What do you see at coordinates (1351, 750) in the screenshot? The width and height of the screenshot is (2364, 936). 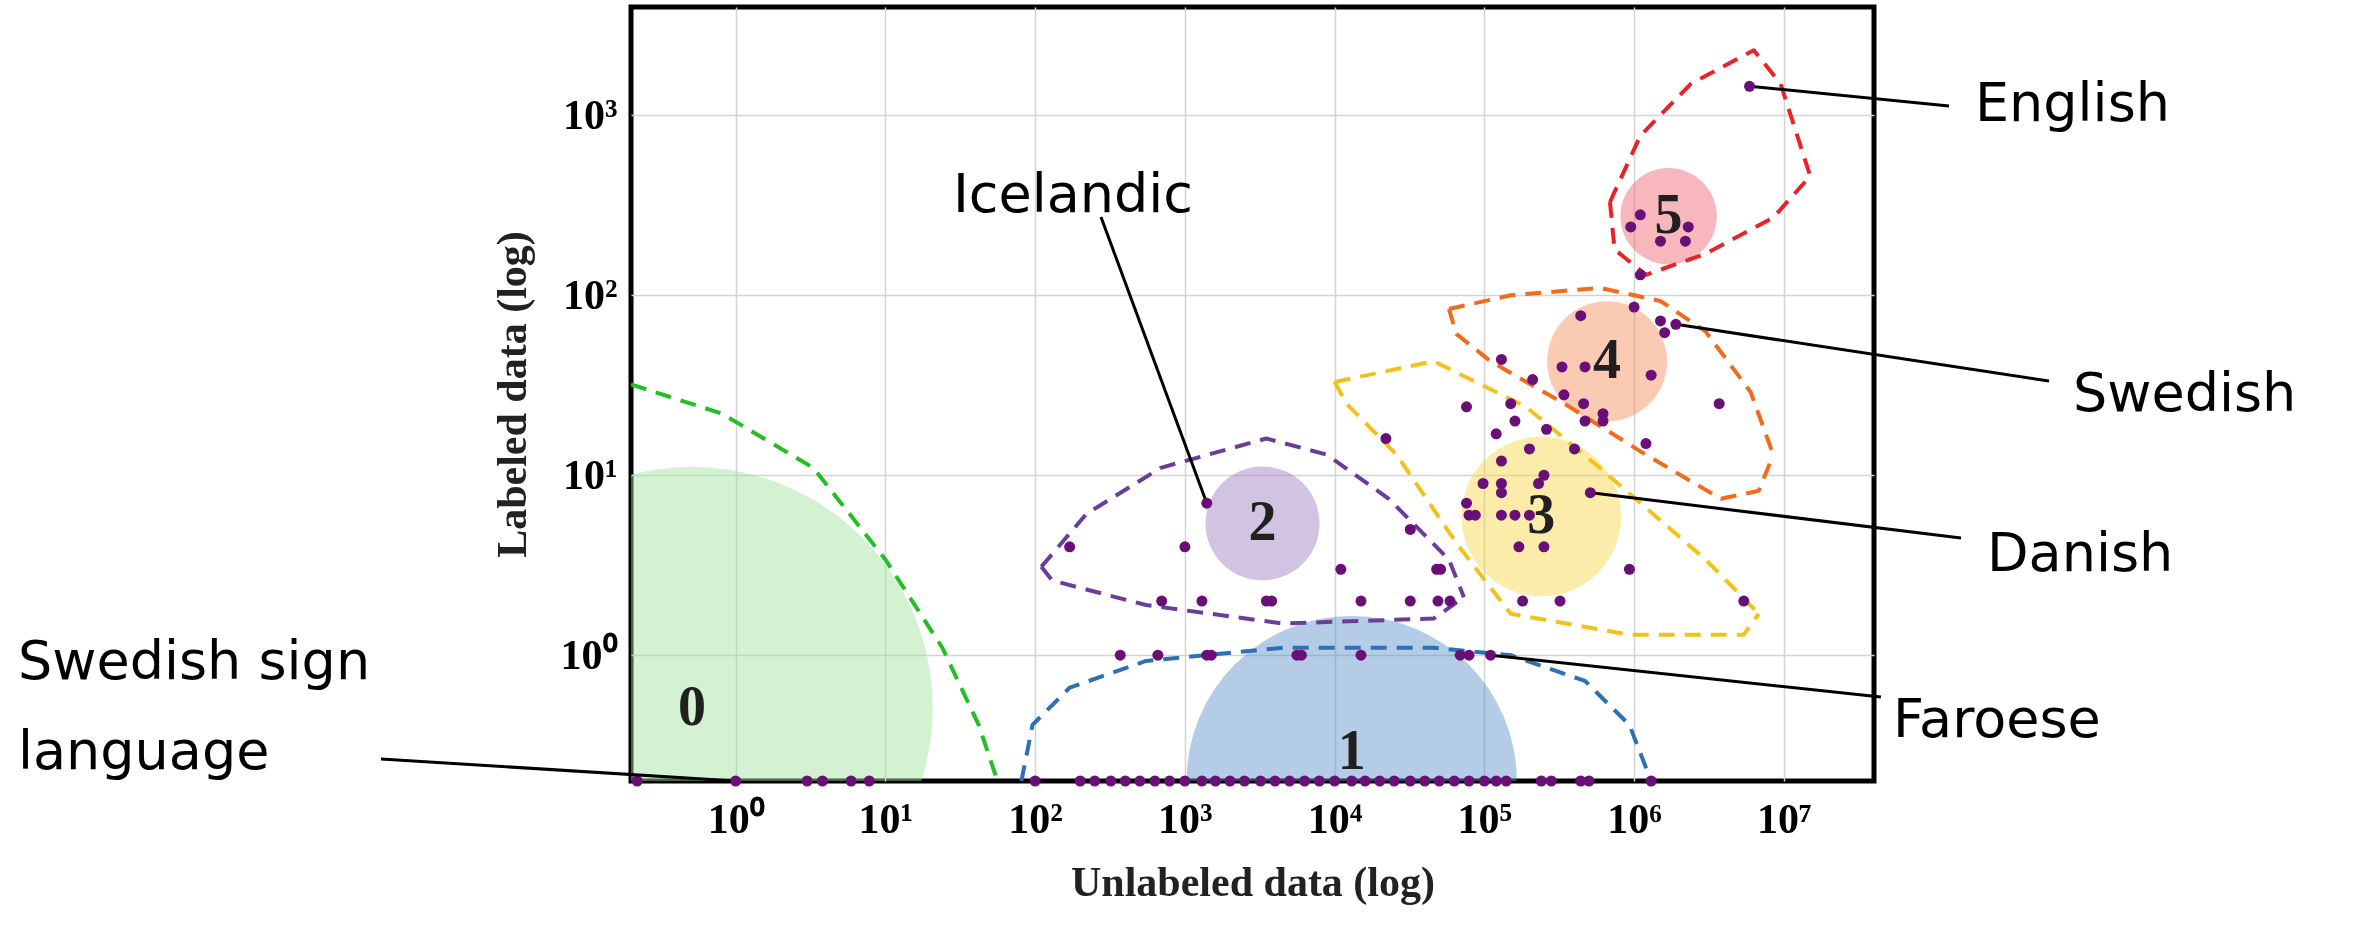 I see `annotation: 1` at bounding box center [1351, 750].